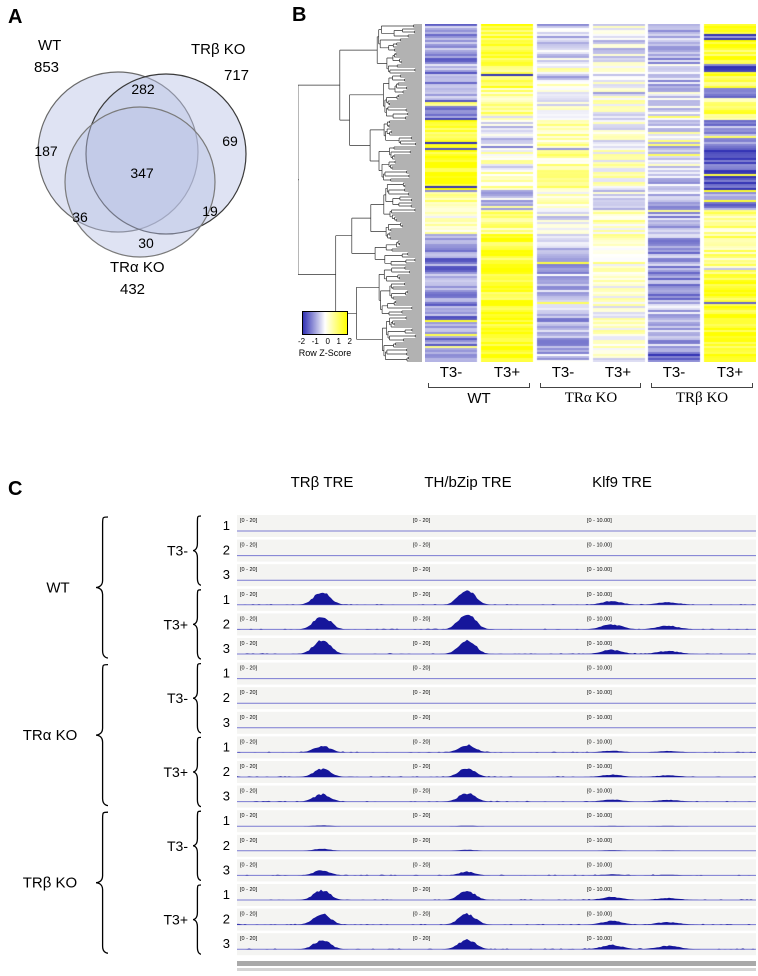 This screenshot has height=976, width=758. What do you see at coordinates (57, 588) in the screenshot?
I see `group-label: WT` at bounding box center [57, 588].